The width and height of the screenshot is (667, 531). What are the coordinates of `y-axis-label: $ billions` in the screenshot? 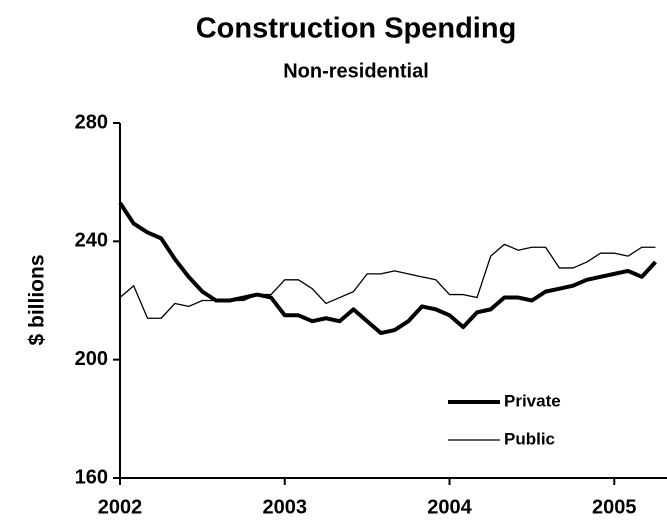 It's located at (37, 299).